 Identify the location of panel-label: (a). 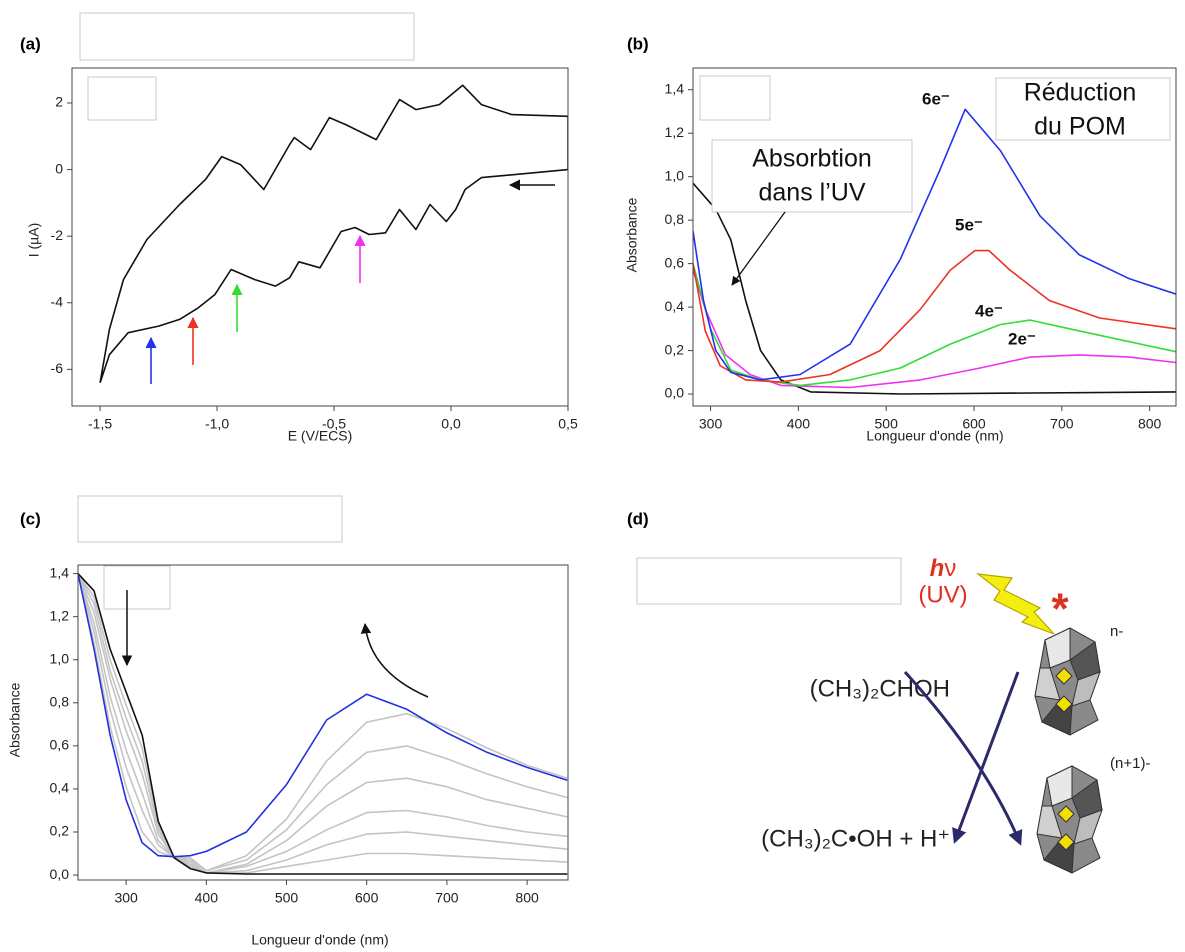
(30, 43).